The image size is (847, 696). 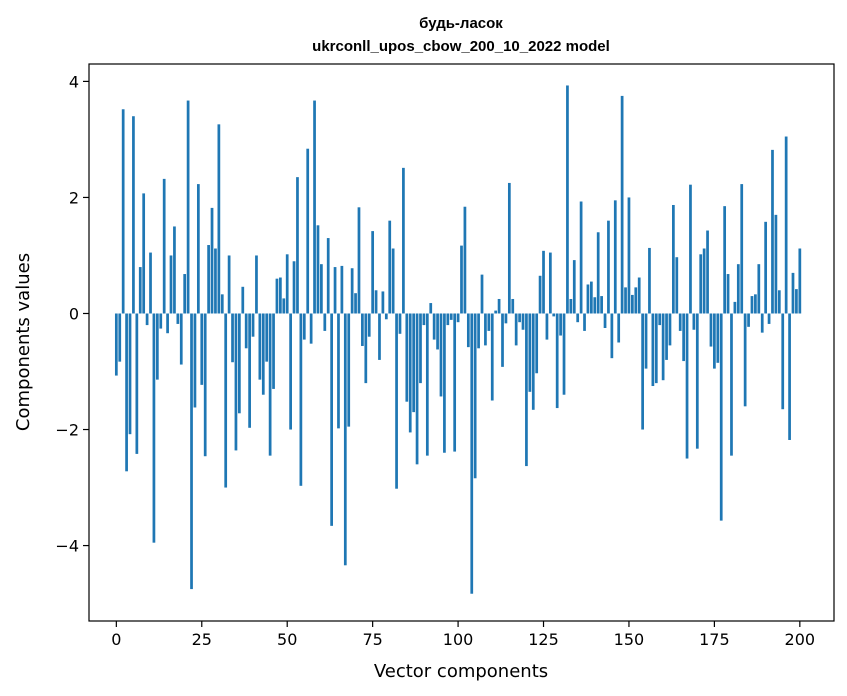 I want to click on x-tick-label: 175, so click(x=714, y=639).